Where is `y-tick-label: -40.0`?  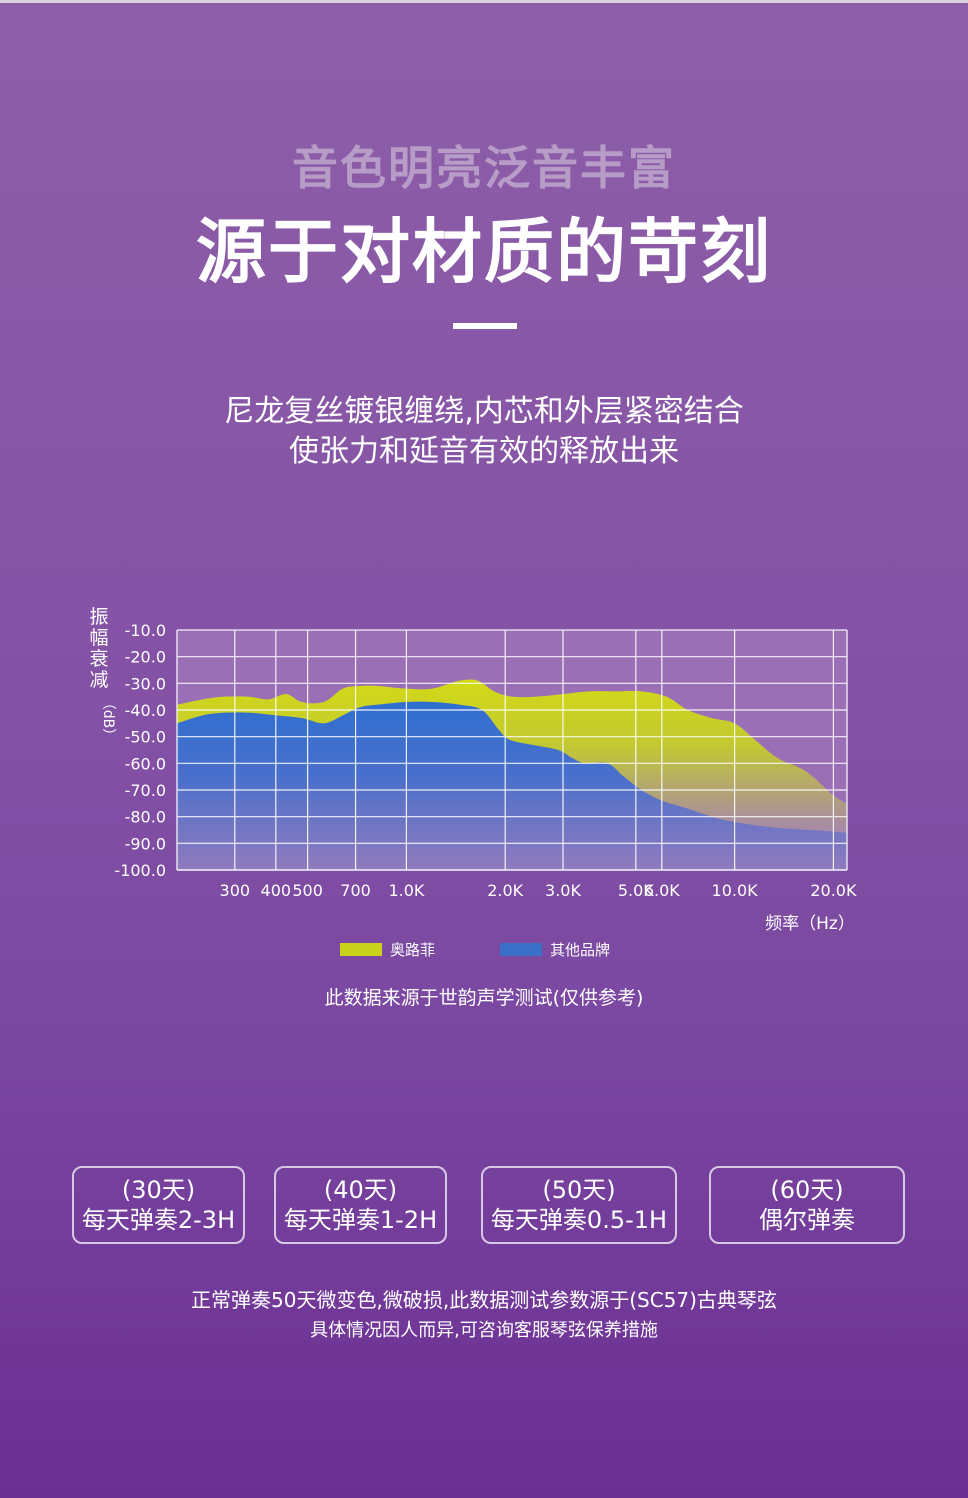 y-tick-label: -40.0 is located at coordinates (145, 710).